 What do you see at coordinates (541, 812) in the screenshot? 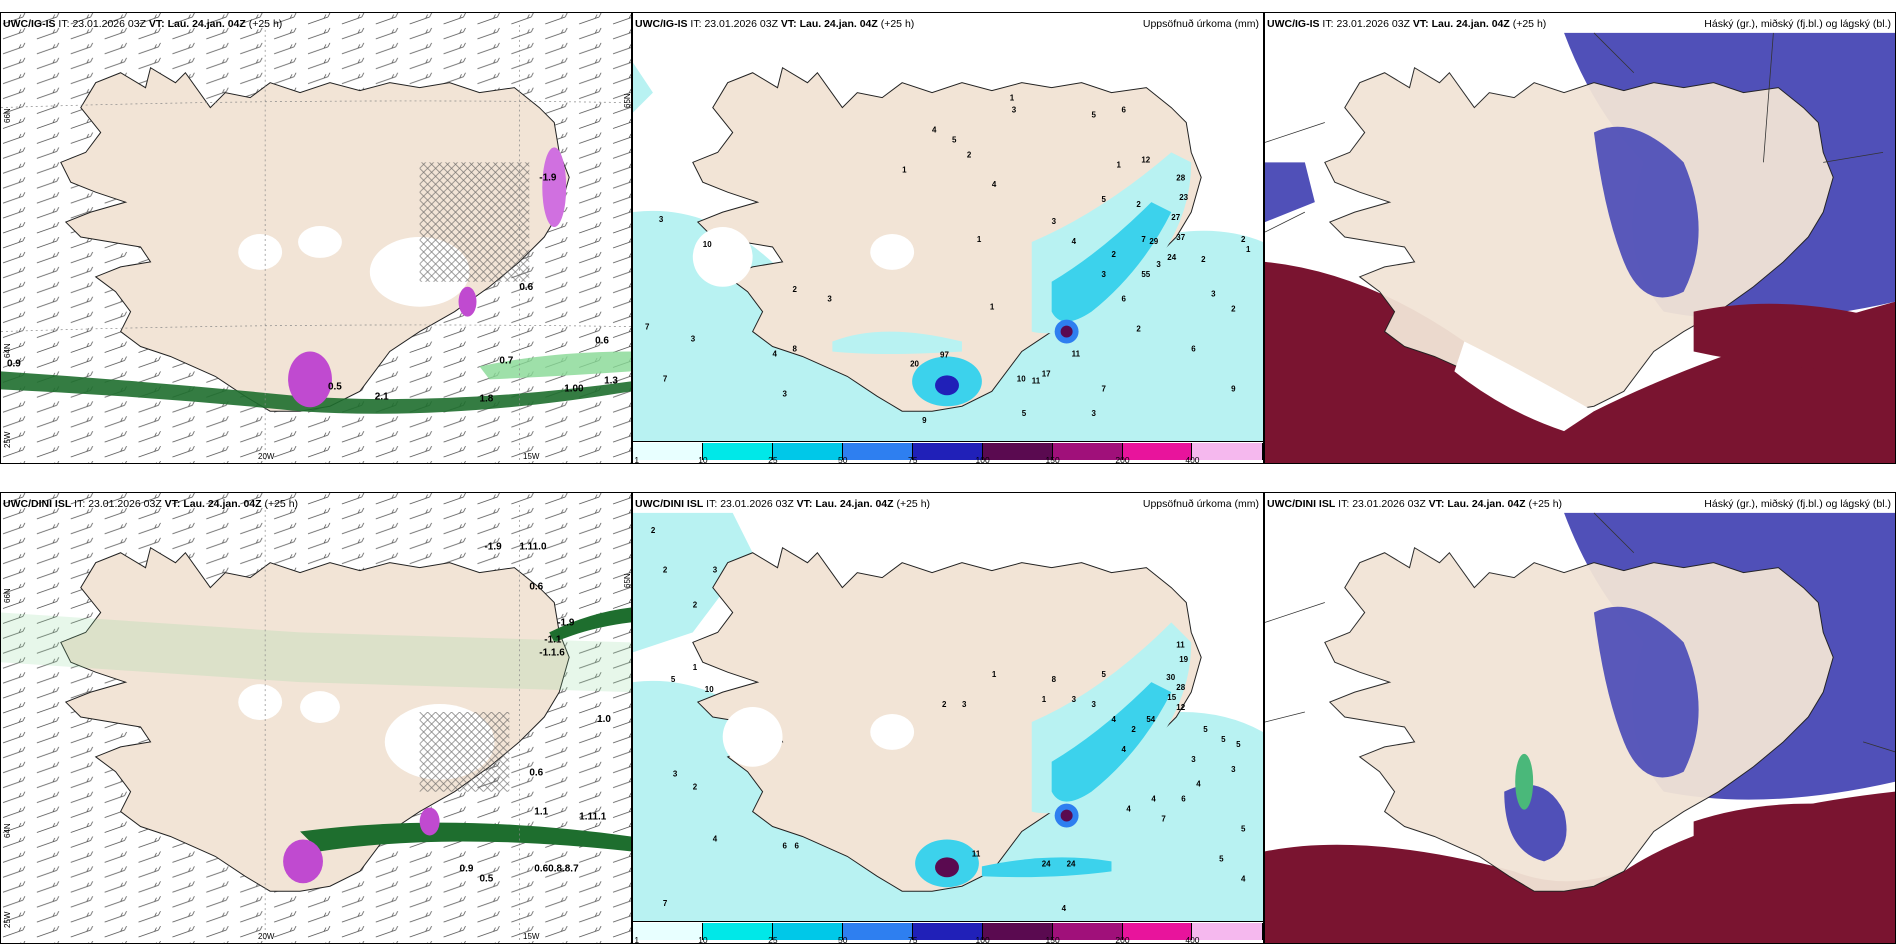
I see `svg-text: 1.1` at bounding box center [541, 812].